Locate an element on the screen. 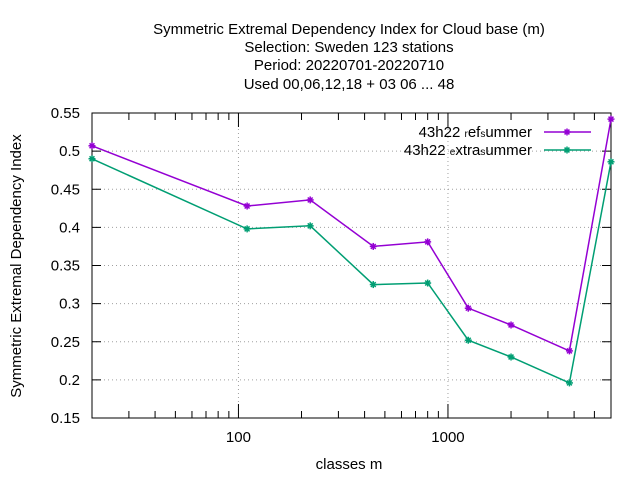 This screenshot has width=640, height=480. y-tick-label: 0.4 is located at coordinates (69, 227).